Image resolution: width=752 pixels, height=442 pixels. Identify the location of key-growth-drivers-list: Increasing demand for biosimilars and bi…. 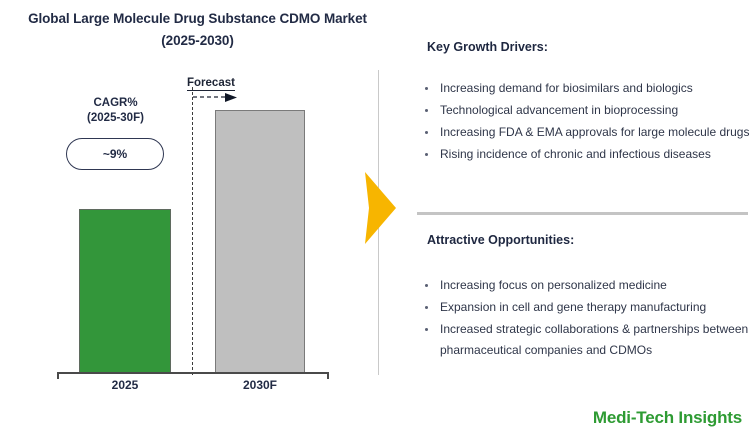
(584, 122).